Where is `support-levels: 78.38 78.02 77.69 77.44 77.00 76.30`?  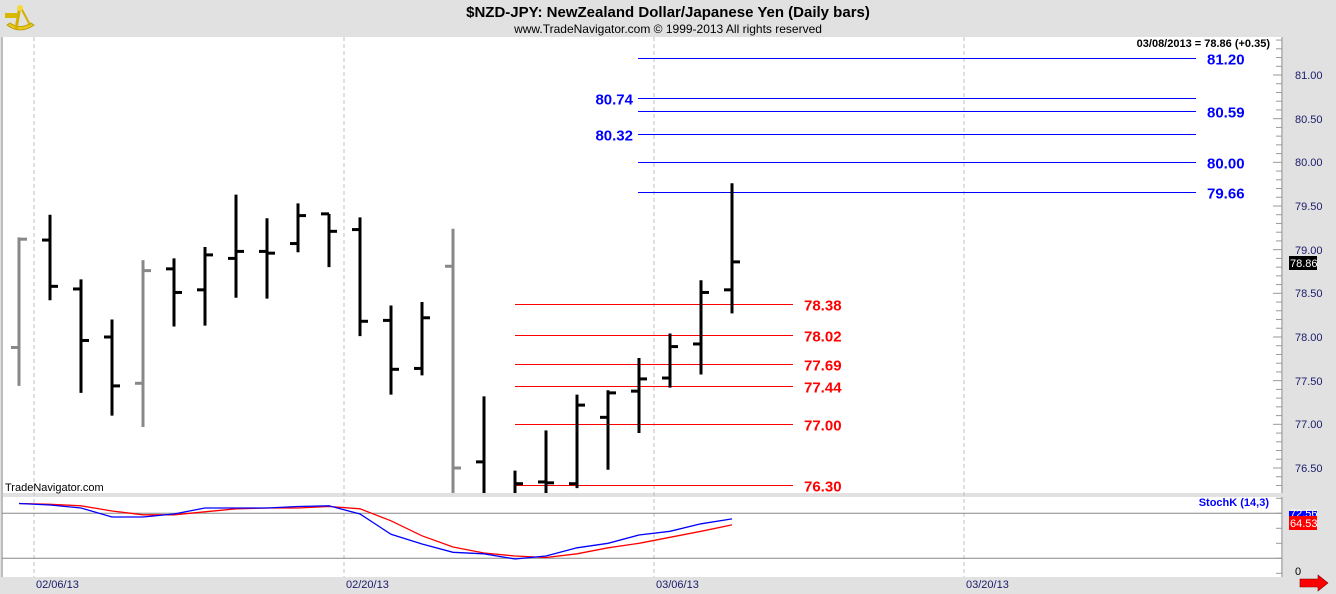
support-levels: 78.38 78.02 77.69 77.44 77.00 76.30 is located at coordinates (678, 397).